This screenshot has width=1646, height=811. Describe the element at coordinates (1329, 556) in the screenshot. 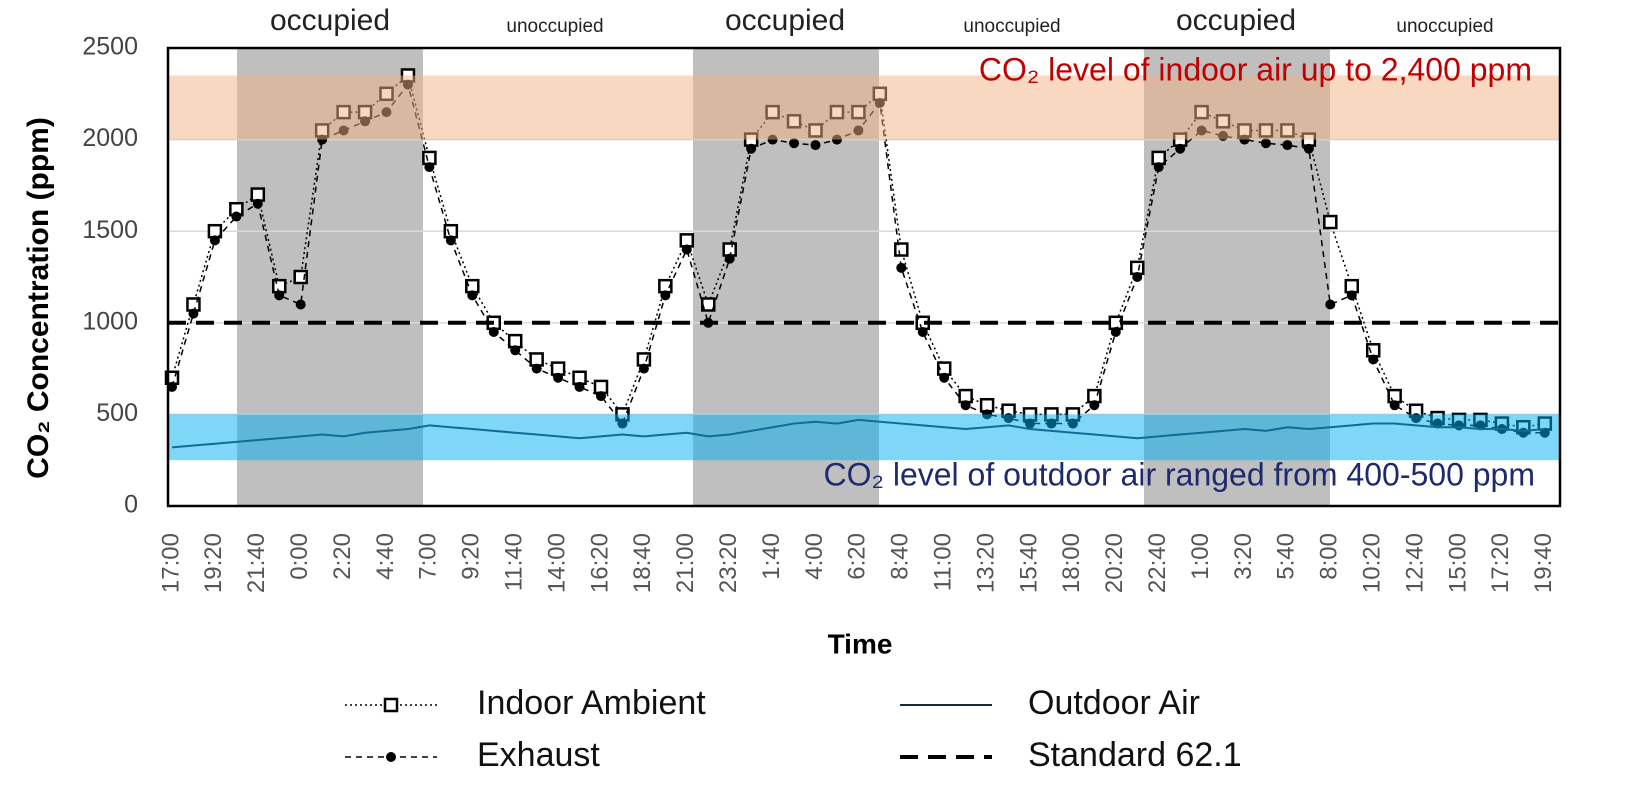

I see `x-tick-label: 8:00` at that location.